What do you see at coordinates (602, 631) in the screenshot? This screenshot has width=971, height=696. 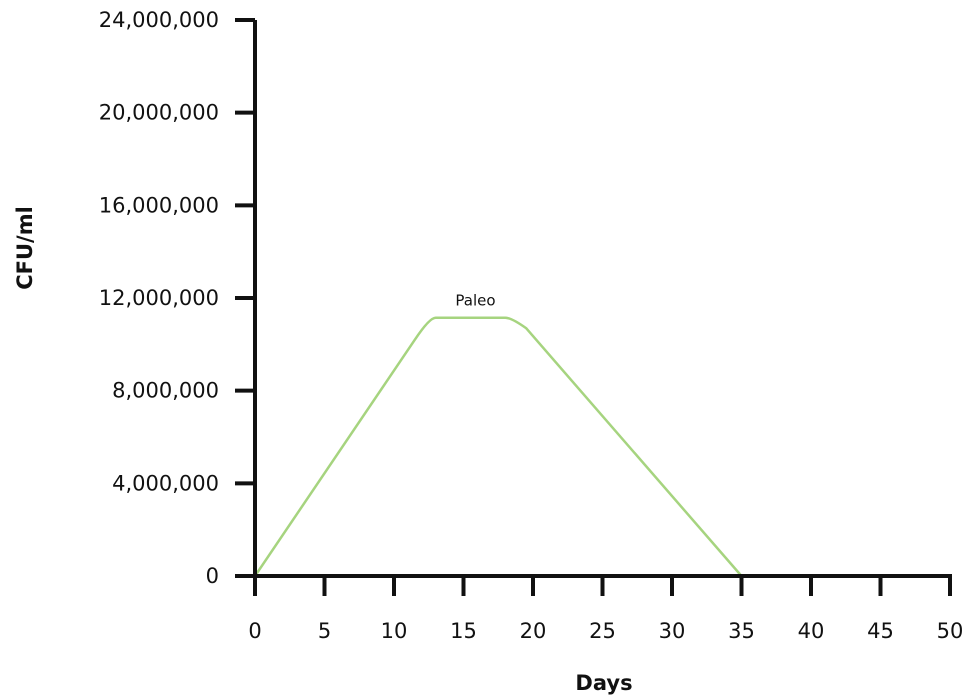 I see `x-tick-label: 25` at bounding box center [602, 631].